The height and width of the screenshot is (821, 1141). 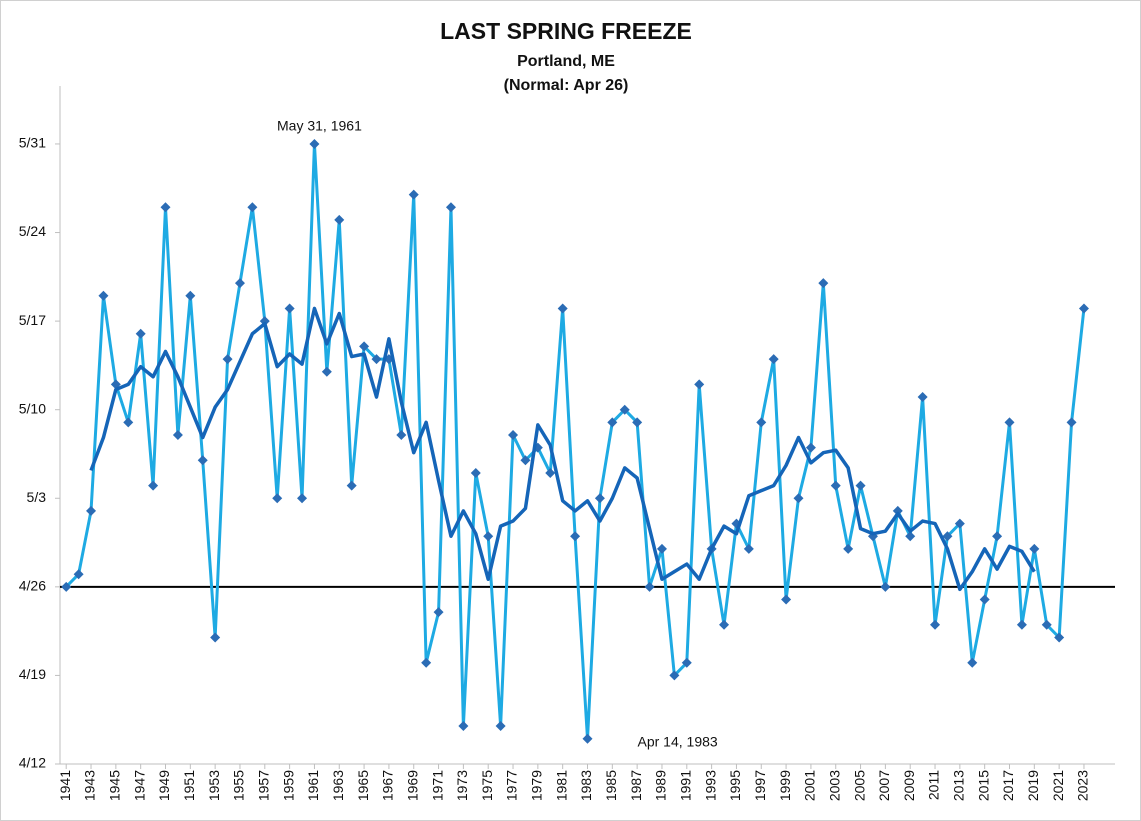 What do you see at coordinates (65, 785) in the screenshot?
I see `x-tick-label: 1941` at bounding box center [65, 785].